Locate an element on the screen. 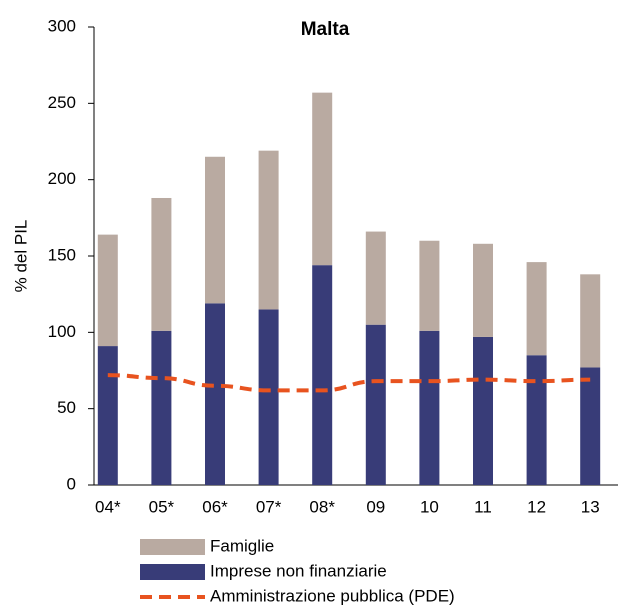 Image resolution: width=620 pixels, height=615 pixels. y-tick-label: 300 is located at coordinates (62, 25).